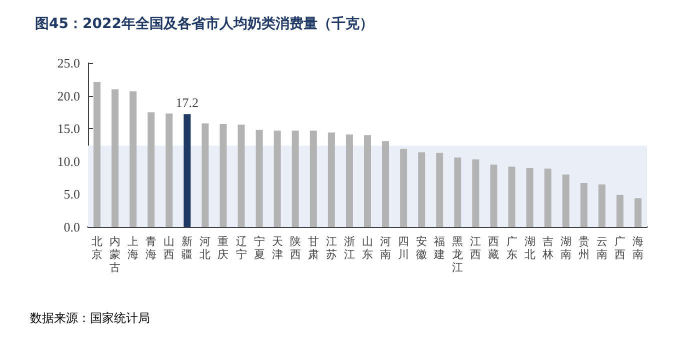 Image resolution: width=677 pixels, height=340 pixels. Describe the element at coordinates (68, 161) in the screenshot. I see `y-tick-label: 10.0` at that location.